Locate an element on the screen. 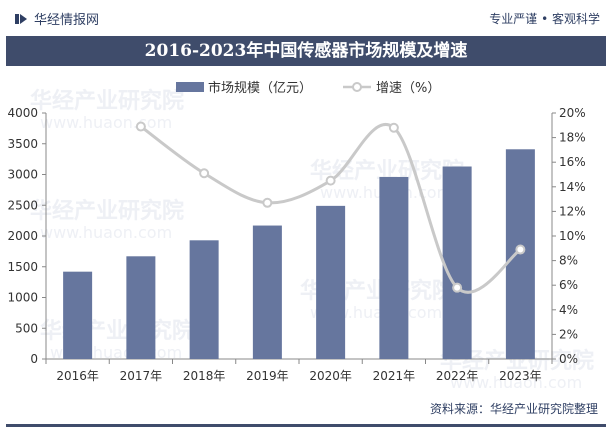  x-tick-label: 2017年 is located at coordinates (141, 376).